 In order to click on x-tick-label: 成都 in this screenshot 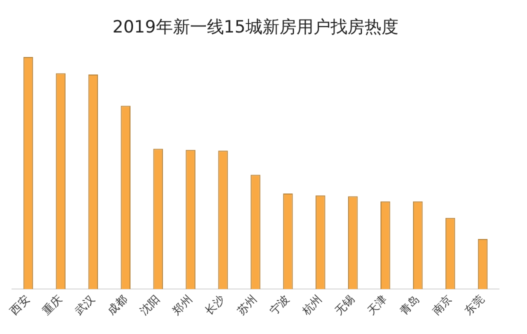, I will do `click(117, 305)`.